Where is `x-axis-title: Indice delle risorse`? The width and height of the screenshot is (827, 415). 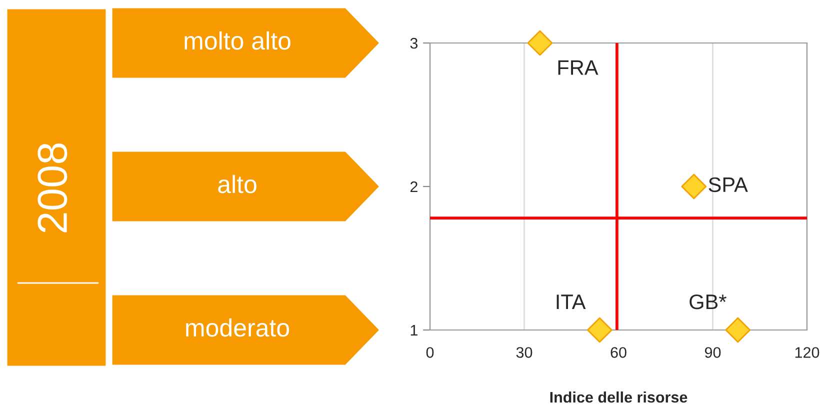
x-axis-title: Indice delle risorse is located at coordinates (619, 397).